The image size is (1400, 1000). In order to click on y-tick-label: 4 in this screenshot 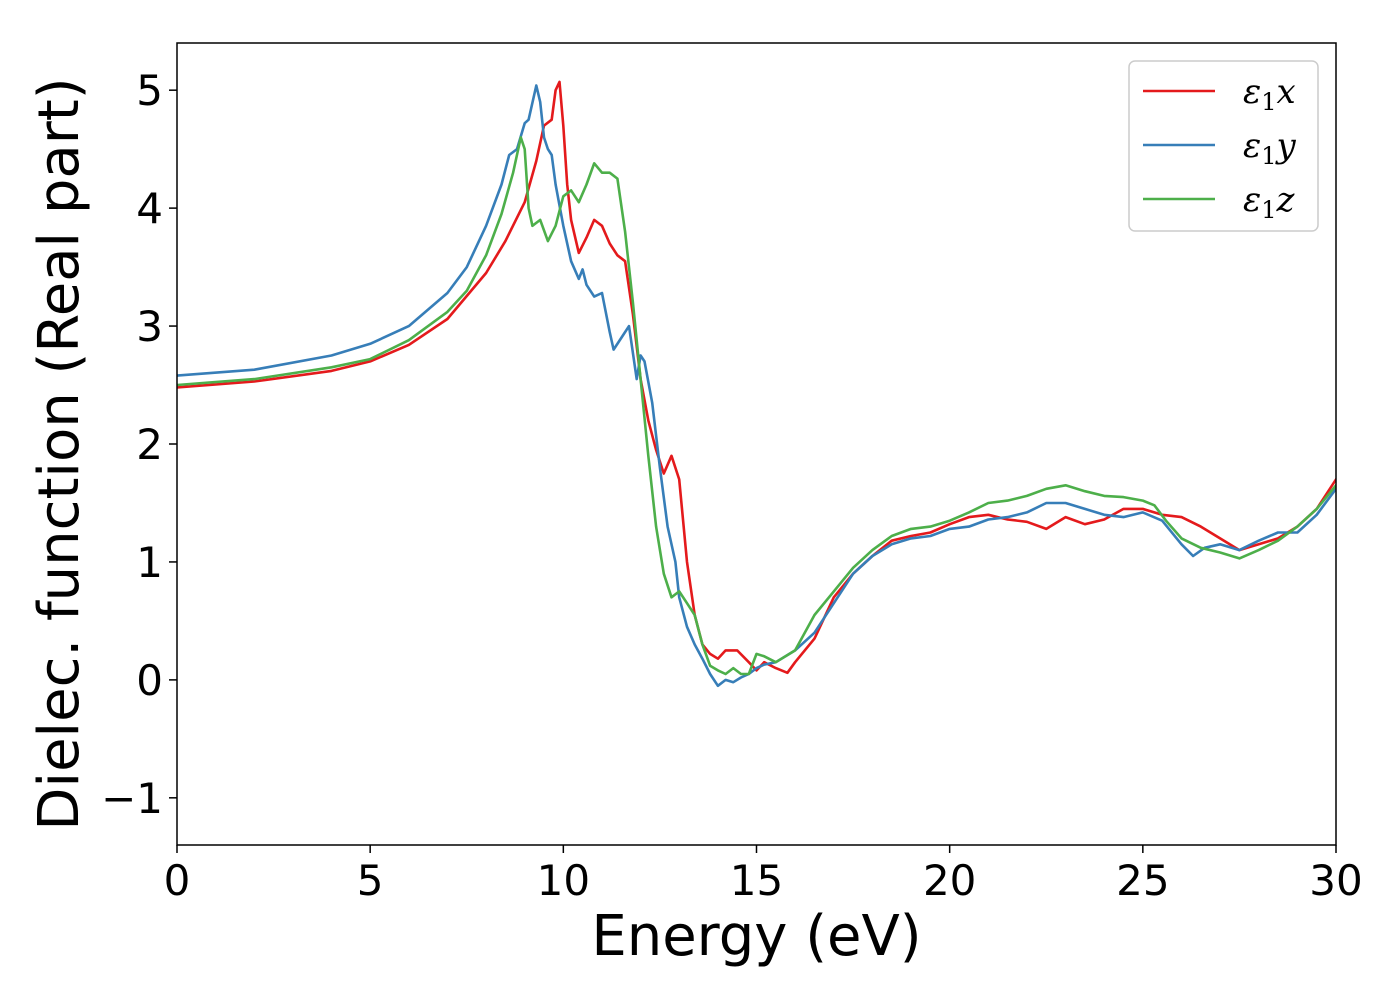, I will do `click(149, 208)`.